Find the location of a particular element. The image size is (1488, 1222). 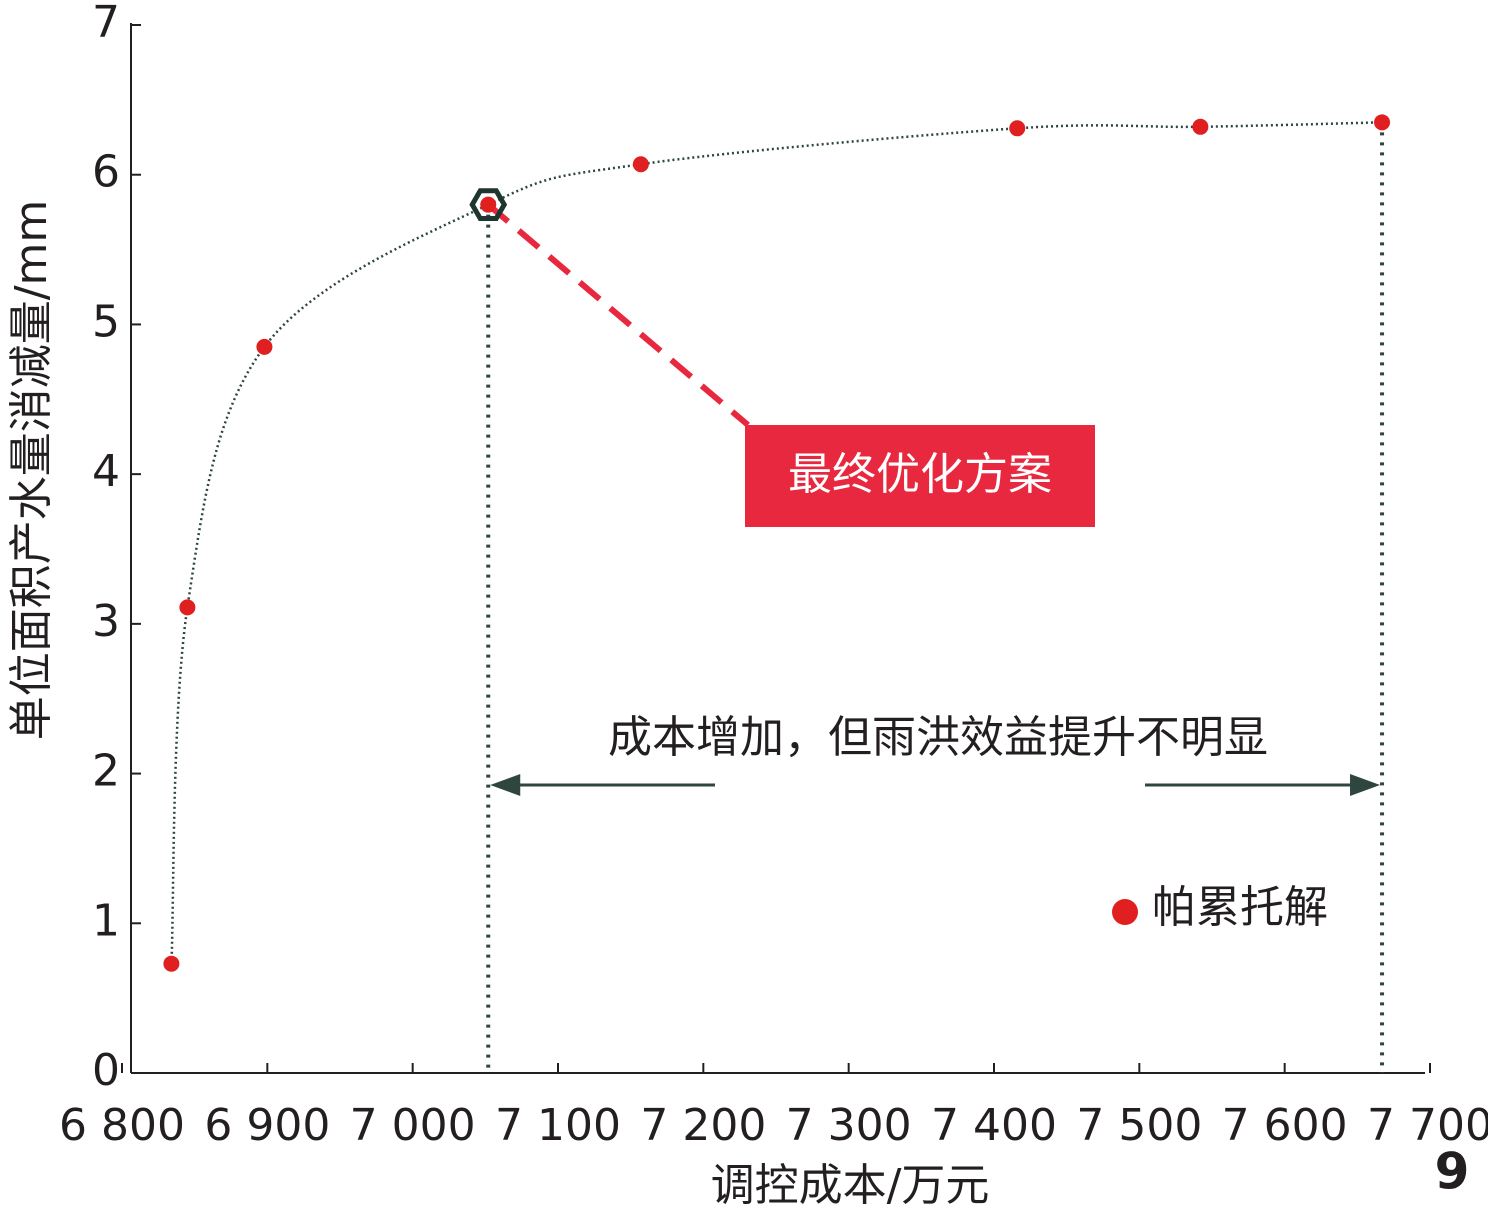

x-tick-label: 7 700 is located at coordinates (1427, 1125).